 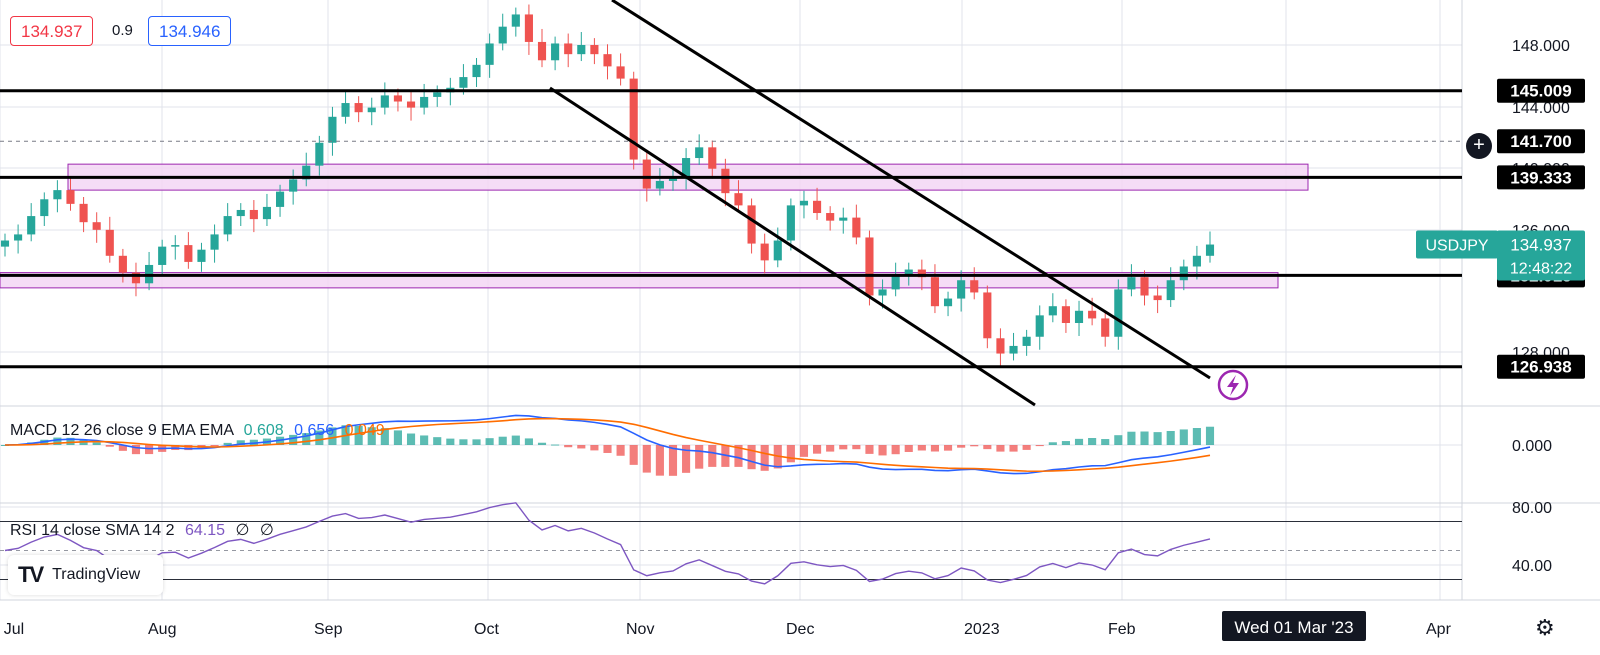 I want to click on ask-price-button: 134.946, so click(x=190, y=31).